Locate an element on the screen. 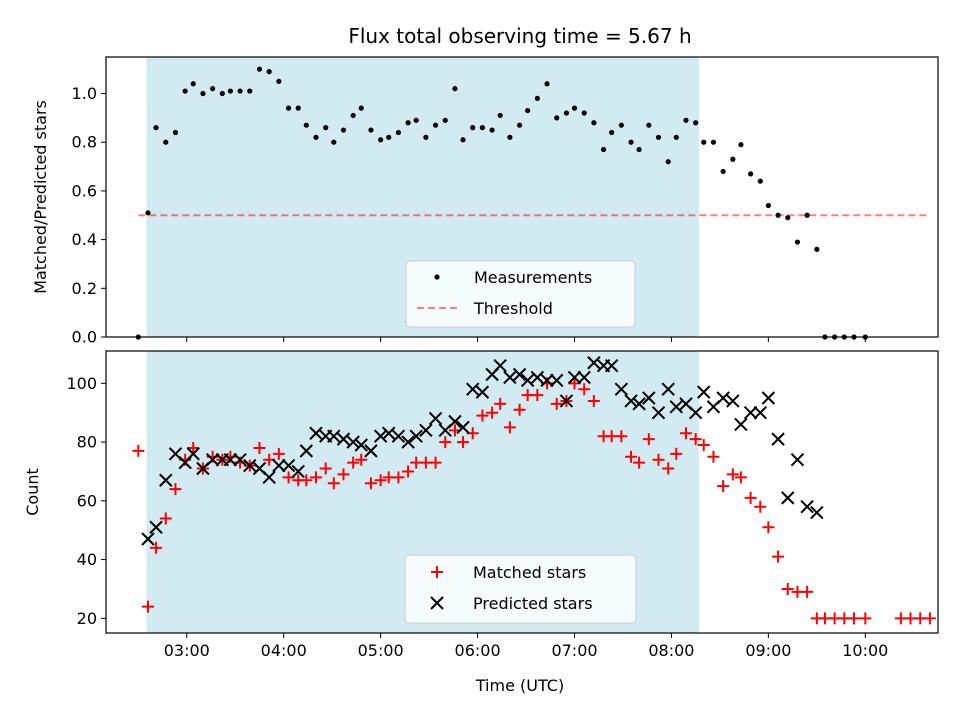  panel-count-y-ticks: 20 40 60 80 100 is located at coordinates (86, 501).